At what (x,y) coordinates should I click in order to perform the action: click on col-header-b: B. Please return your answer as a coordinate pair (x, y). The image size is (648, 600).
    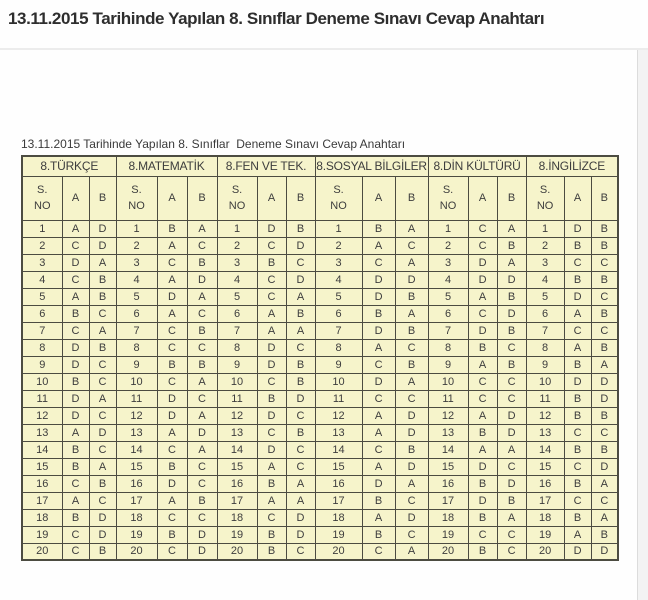
    Looking at the image, I should click on (411, 198).